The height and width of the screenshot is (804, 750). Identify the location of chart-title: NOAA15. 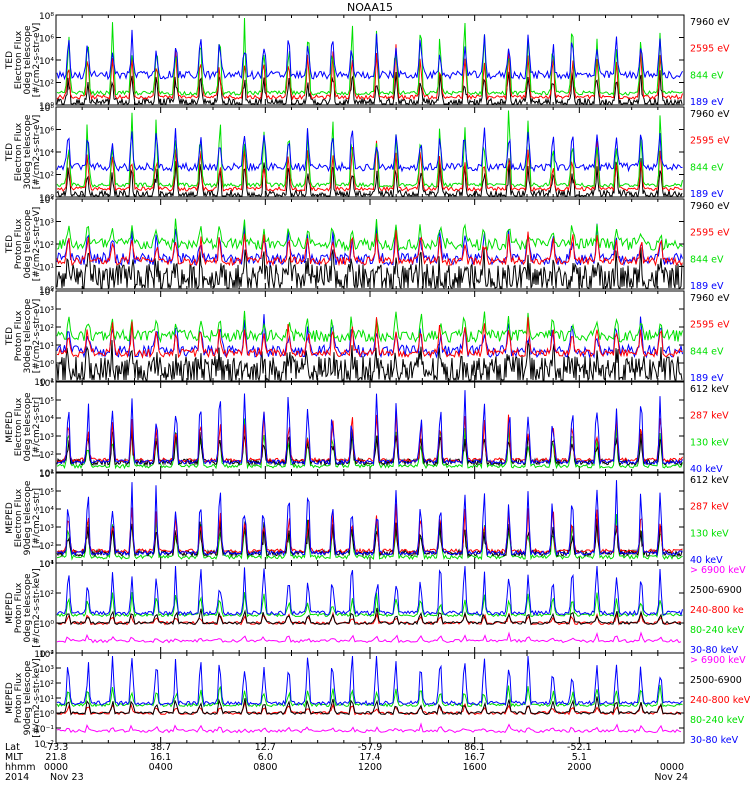
(370, 7).